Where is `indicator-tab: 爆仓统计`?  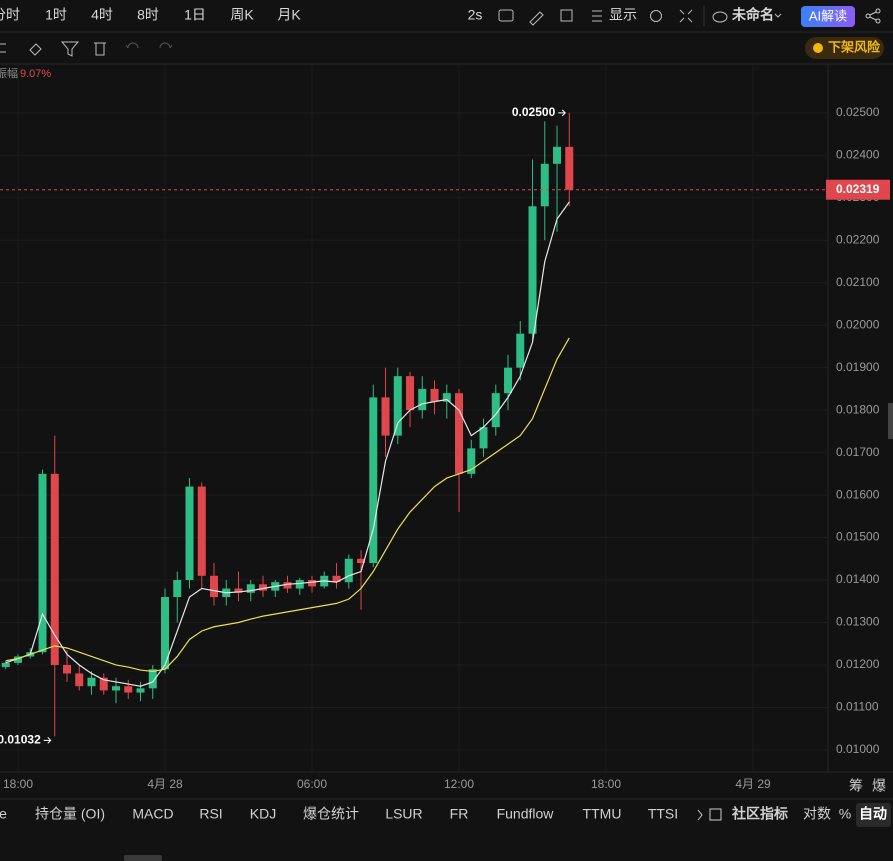 indicator-tab: 爆仓统计 is located at coordinates (331, 814).